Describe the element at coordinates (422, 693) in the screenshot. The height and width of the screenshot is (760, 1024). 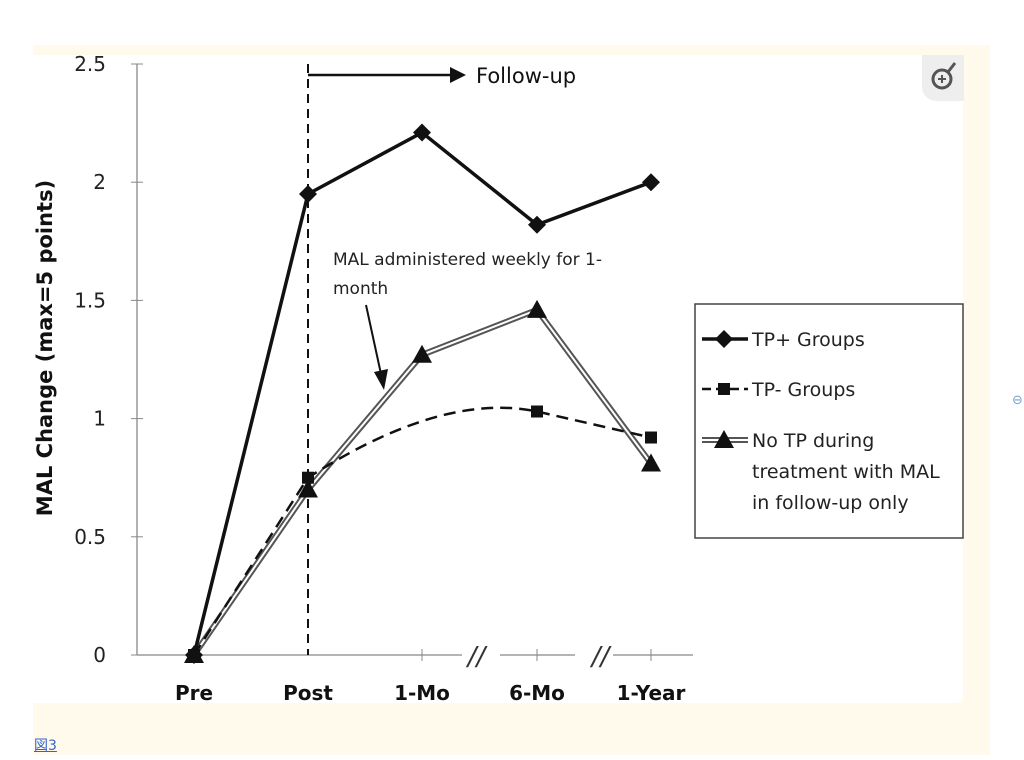
I see `x-tick-label: 1-Mo` at that location.